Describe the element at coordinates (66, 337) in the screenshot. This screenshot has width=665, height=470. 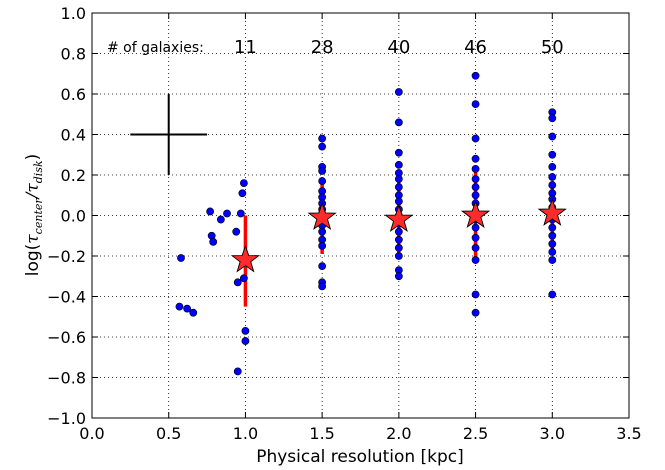
I see `y-tick-label: −0.6` at that location.